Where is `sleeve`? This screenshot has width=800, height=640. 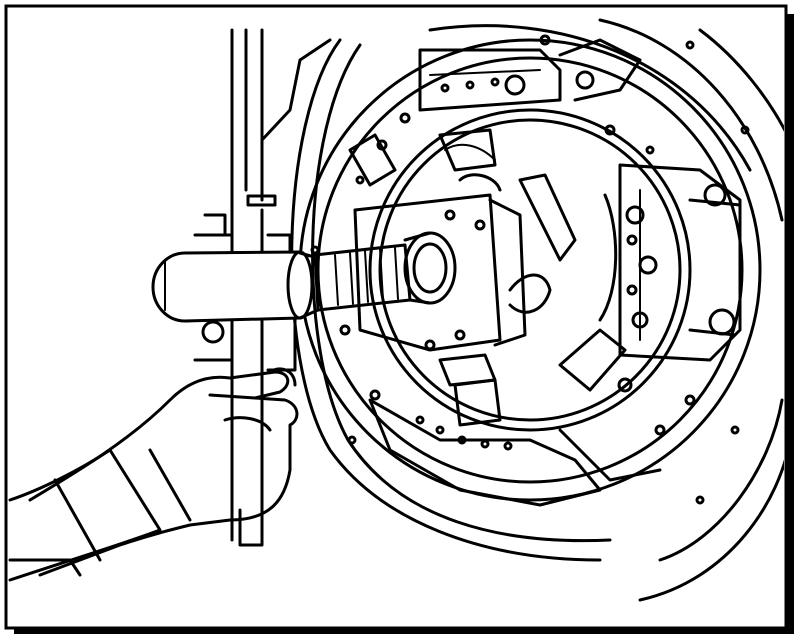
sleeve is located at coordinates (85, 515).